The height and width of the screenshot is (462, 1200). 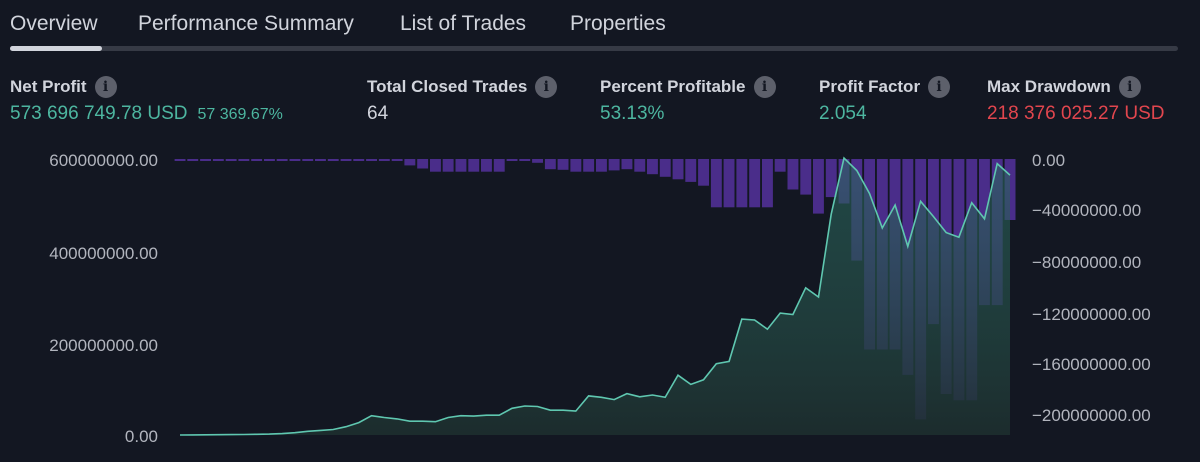 I want to click on metric-label: Max Drawdown, so click(x=1049, y=86).